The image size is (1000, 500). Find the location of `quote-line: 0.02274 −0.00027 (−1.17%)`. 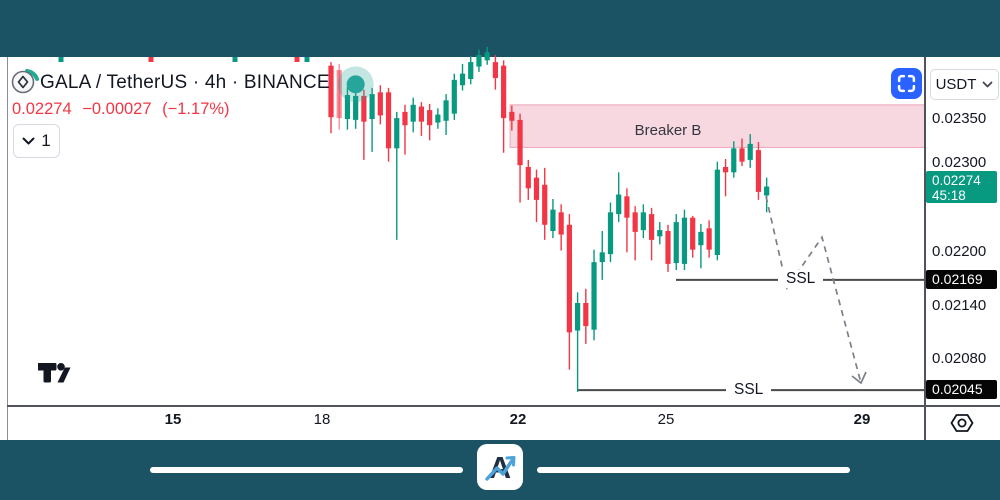

quote-line: 0.02274 −0.00027 (−1.17%) is located at coordinates (124, 109).